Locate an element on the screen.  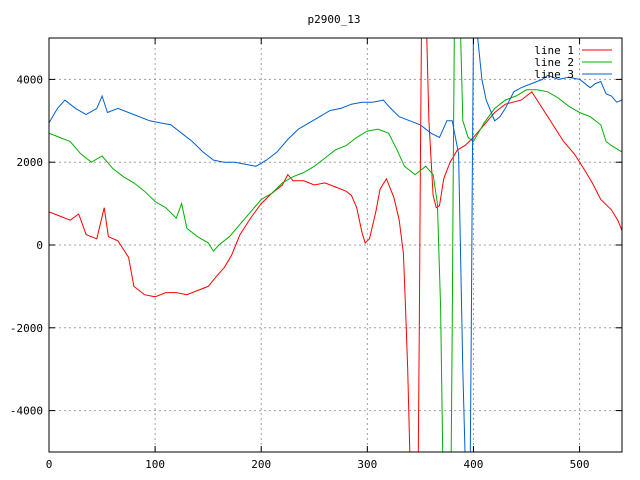
x-tick-label: 100 is located at coordinates (155, 464).